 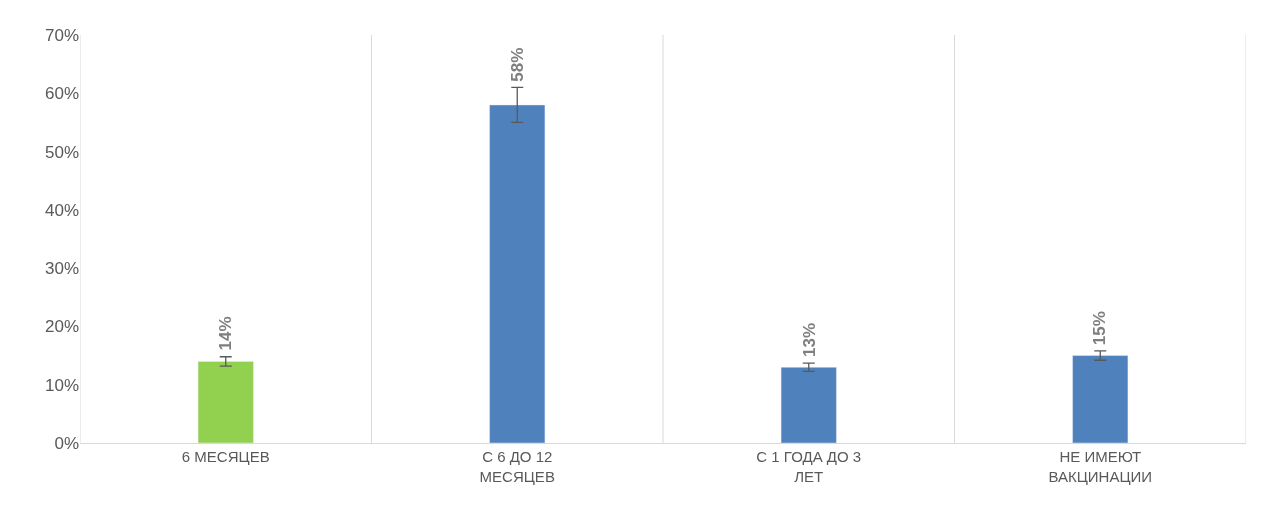 What do you see at coordinates (61, 269) in the screenshot?
I see `y-tick-label: 30%` at bounding box center [61, 269].